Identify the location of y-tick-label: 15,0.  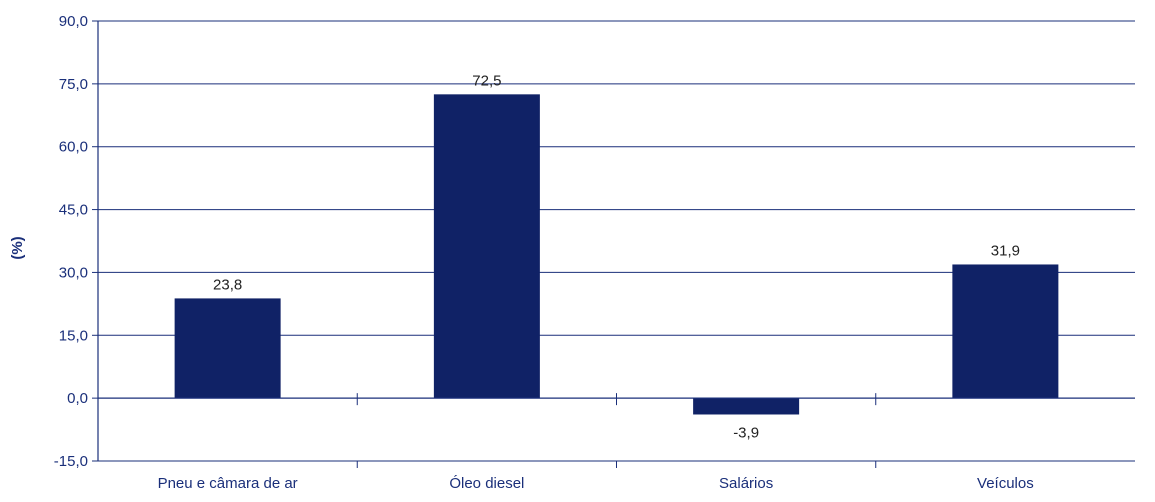
(73, 335).